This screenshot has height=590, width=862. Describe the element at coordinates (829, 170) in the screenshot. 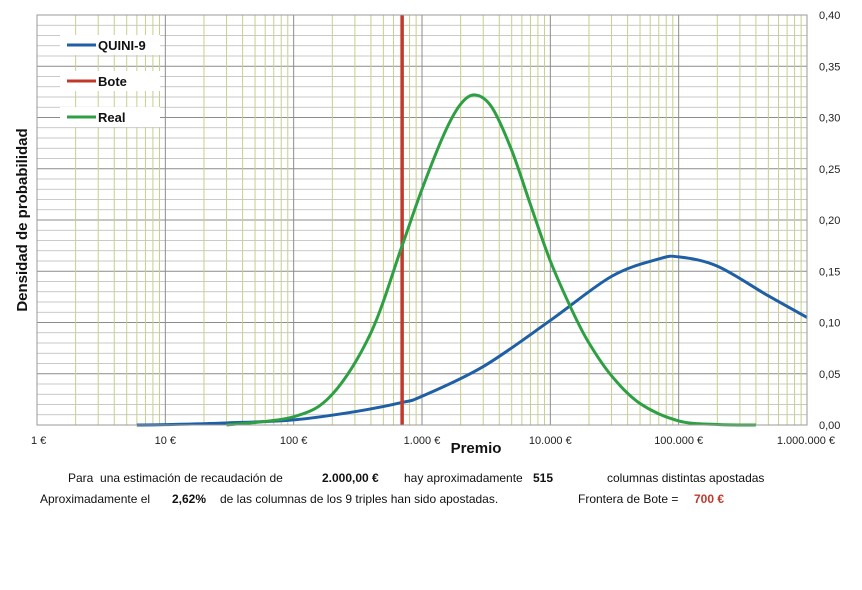

I see `y-tick-label: 0,25` at that location.